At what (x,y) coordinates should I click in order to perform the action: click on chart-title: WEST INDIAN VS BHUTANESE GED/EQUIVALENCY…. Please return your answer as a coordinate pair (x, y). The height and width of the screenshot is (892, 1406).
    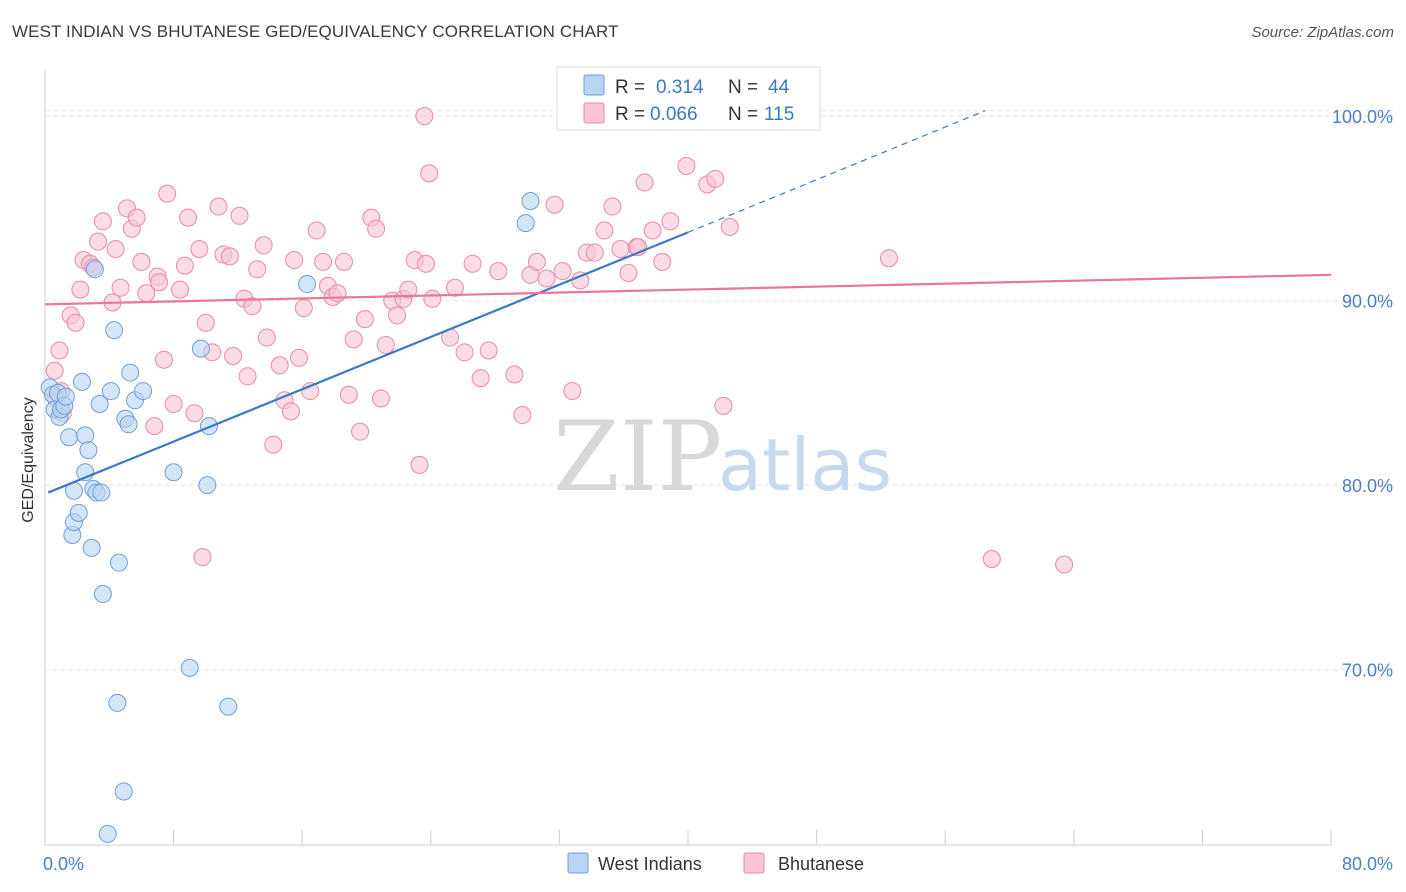
    Looking at the image, I should click on (315, 31).